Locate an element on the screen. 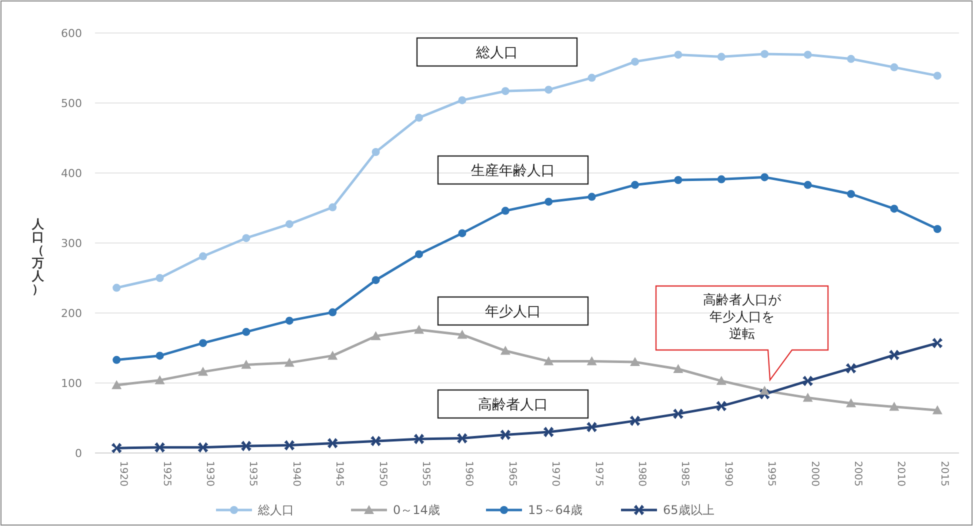 The width and height of the screenshot is (973, 526). x-tick-label: 1935 is located at coordinates (252, 473).